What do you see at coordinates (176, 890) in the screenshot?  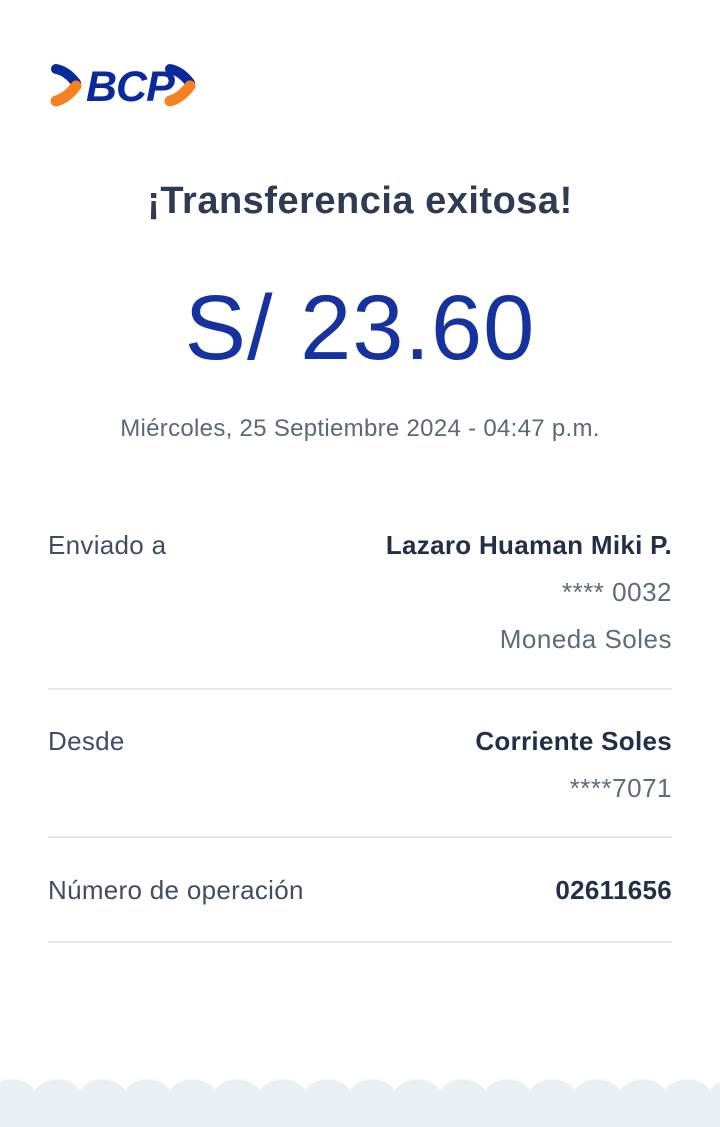 I see `operation-number-label: Número de operación` at bounding box center [176, 890].